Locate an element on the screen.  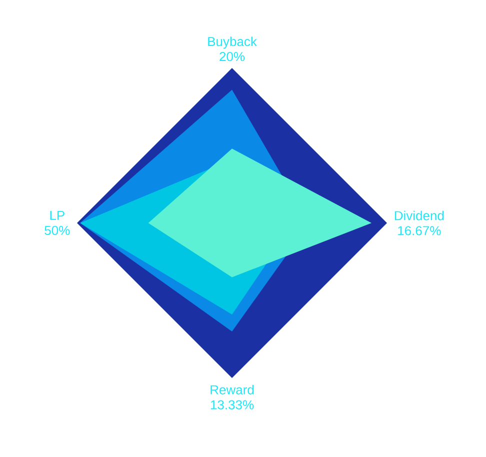
spoke-label: Reward is located at coordinates (232, 389).